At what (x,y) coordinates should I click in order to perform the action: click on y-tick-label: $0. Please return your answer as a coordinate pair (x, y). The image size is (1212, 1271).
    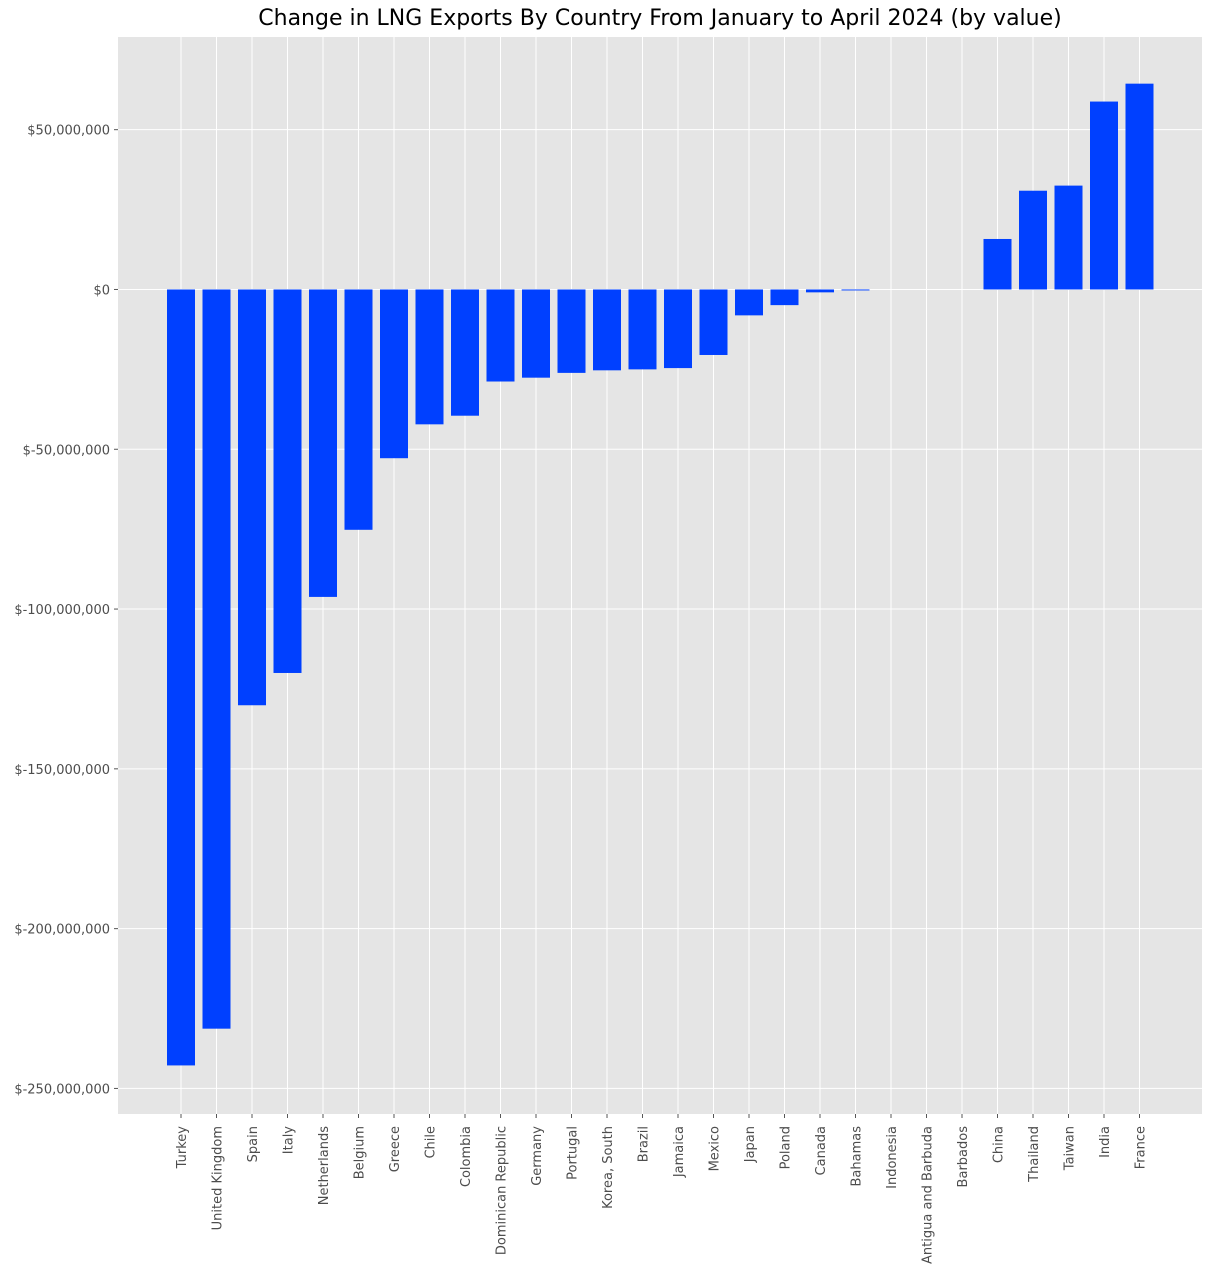
    Looking at the image, I should click on (101, 290).